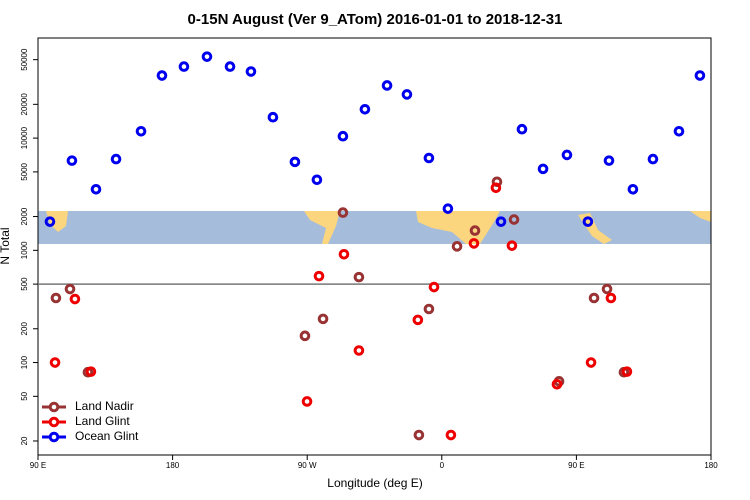 This screenshot has height=500, width=750. Describe the element at coordinates (104, 406) in the screenshot. I see `legend-label: Land Nadir` at that location.